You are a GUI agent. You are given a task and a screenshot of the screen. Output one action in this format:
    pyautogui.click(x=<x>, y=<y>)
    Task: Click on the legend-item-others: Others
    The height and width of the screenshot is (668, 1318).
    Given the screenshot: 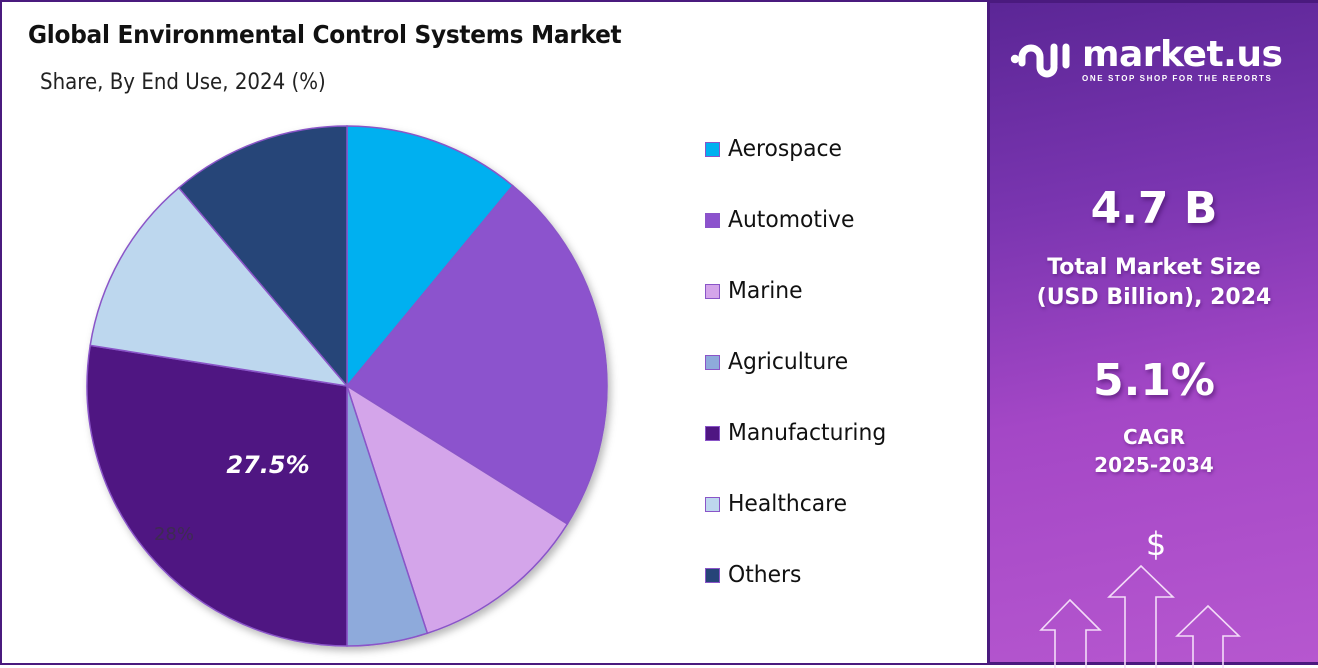 What is the action you would take?
    pyautogui.click(x=755, y=575)
    